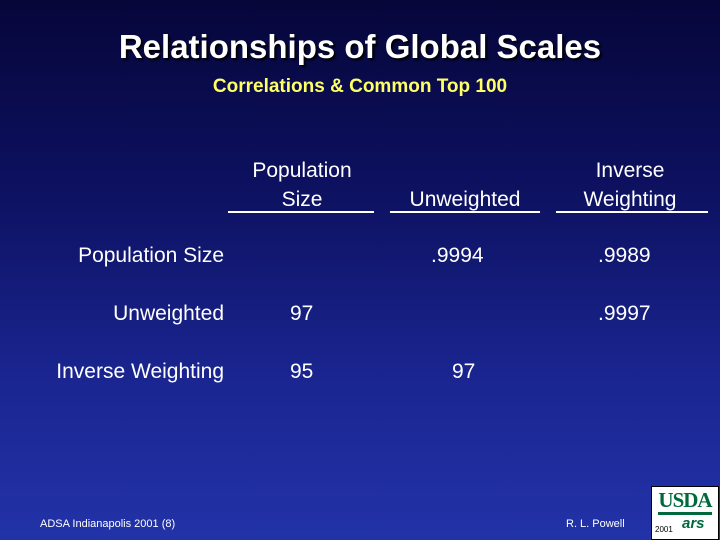  What do you see at coordinates (664, 529) in the screenshot?
I see `logo-year: 2001` at bounding box center [664, 529].